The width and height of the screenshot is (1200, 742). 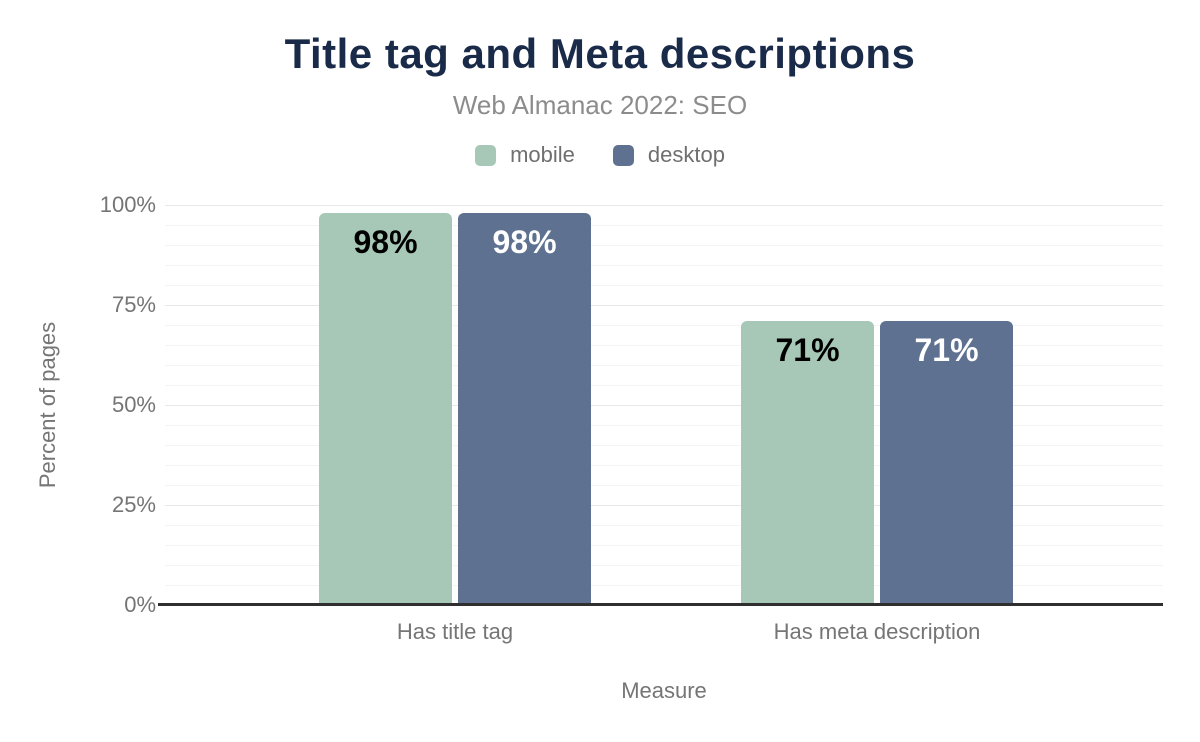 I want to click on x-axis-line, so click(x=660, y=604).